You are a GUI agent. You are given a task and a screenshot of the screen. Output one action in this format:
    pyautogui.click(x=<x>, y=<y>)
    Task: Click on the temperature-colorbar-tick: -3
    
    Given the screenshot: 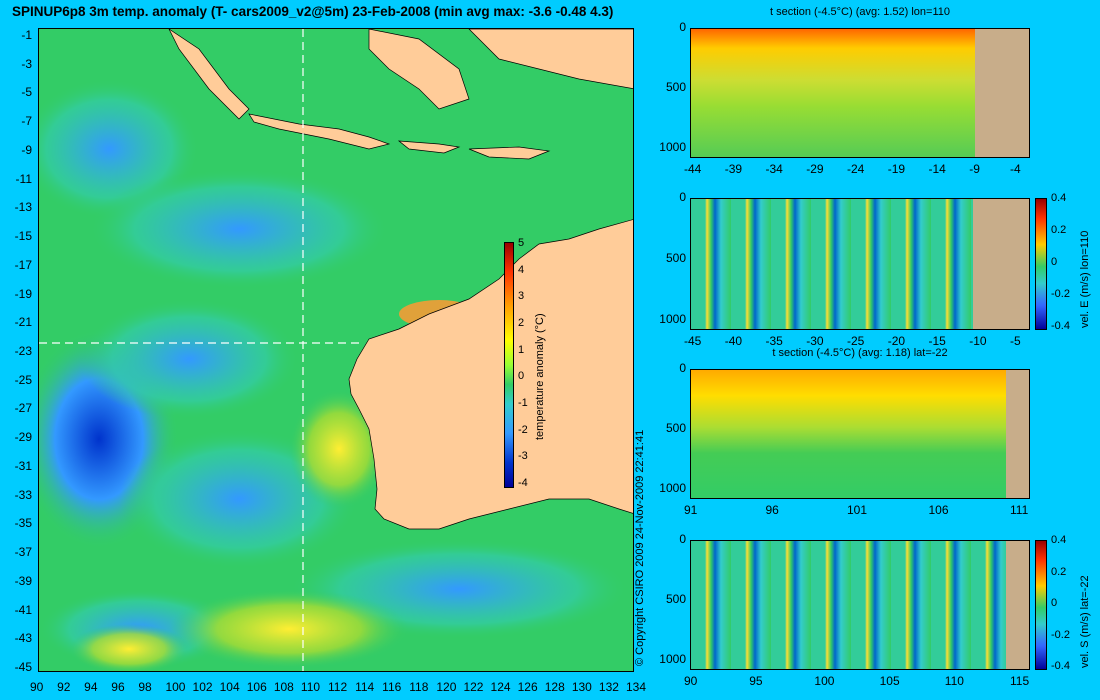 What is the action you would take?
    pyautogui.click(x=523, y=456)
    